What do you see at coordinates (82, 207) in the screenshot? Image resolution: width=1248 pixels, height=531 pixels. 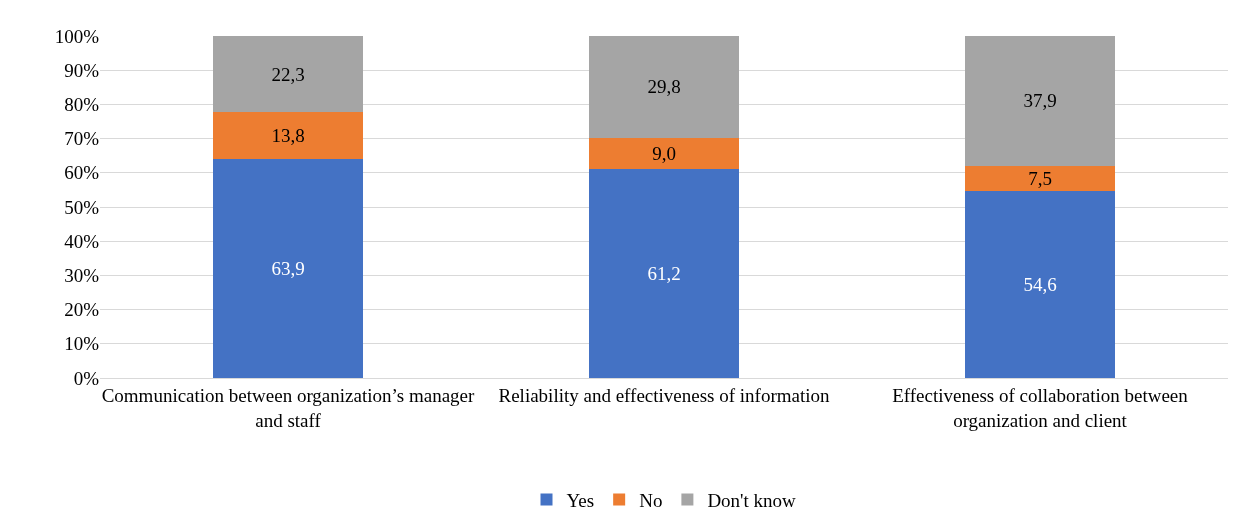 I see `y-tick-label: 50%` at bounding box center [82, 207].